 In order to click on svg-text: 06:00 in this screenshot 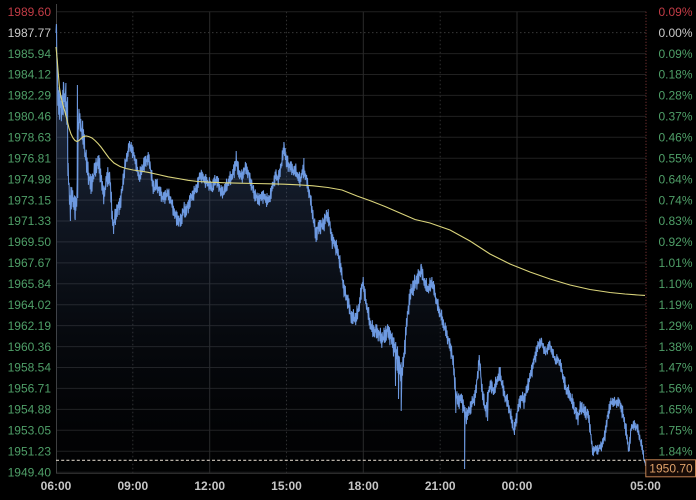, I will do `click(56, 486)`.